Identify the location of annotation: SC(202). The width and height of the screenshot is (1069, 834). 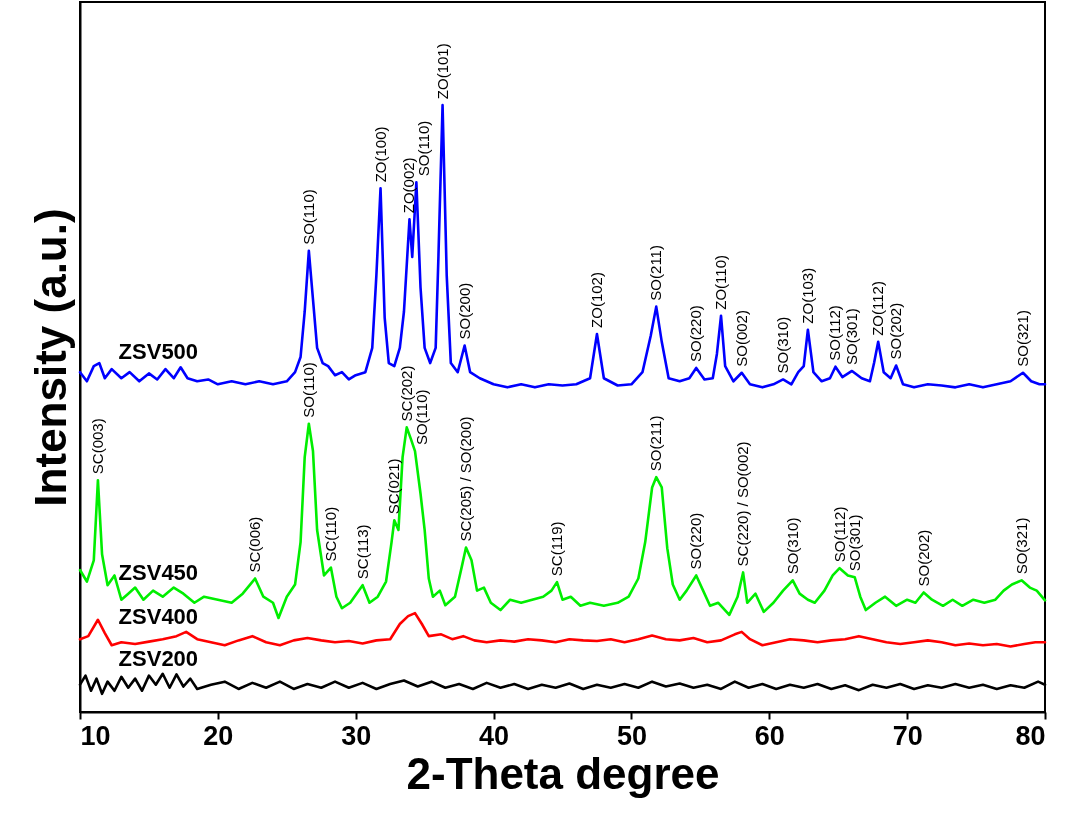
(406, 393).